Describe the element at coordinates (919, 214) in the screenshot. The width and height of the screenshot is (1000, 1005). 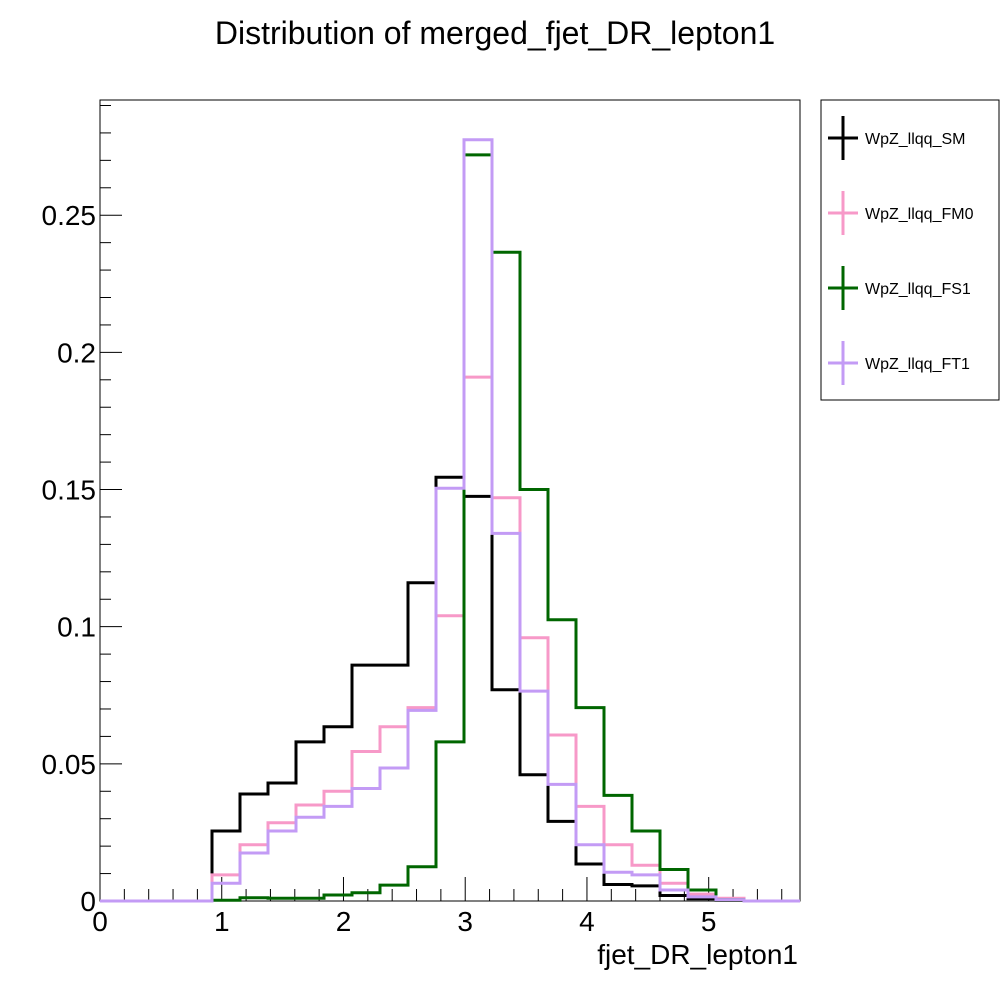
I see `legend-label: WpZ_llqq_FM0` at that location.